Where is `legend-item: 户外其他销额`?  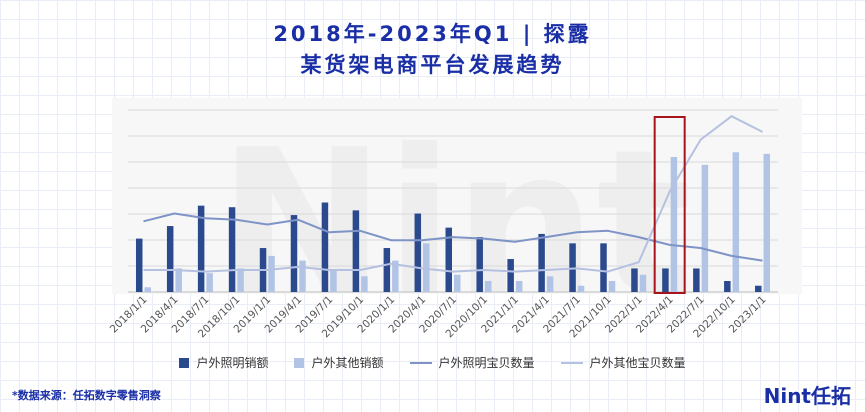
legend-item: 户外其他销额 is located at coordinates (339, 362).